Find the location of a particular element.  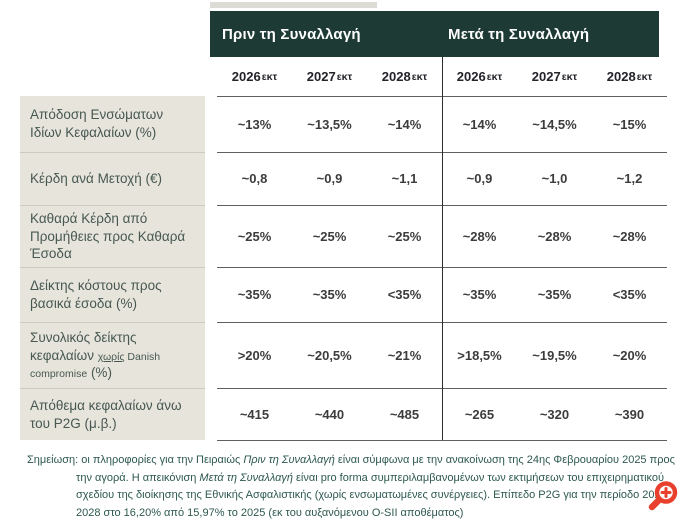

value-cell: ~485 is located at coordinates (404, 414).